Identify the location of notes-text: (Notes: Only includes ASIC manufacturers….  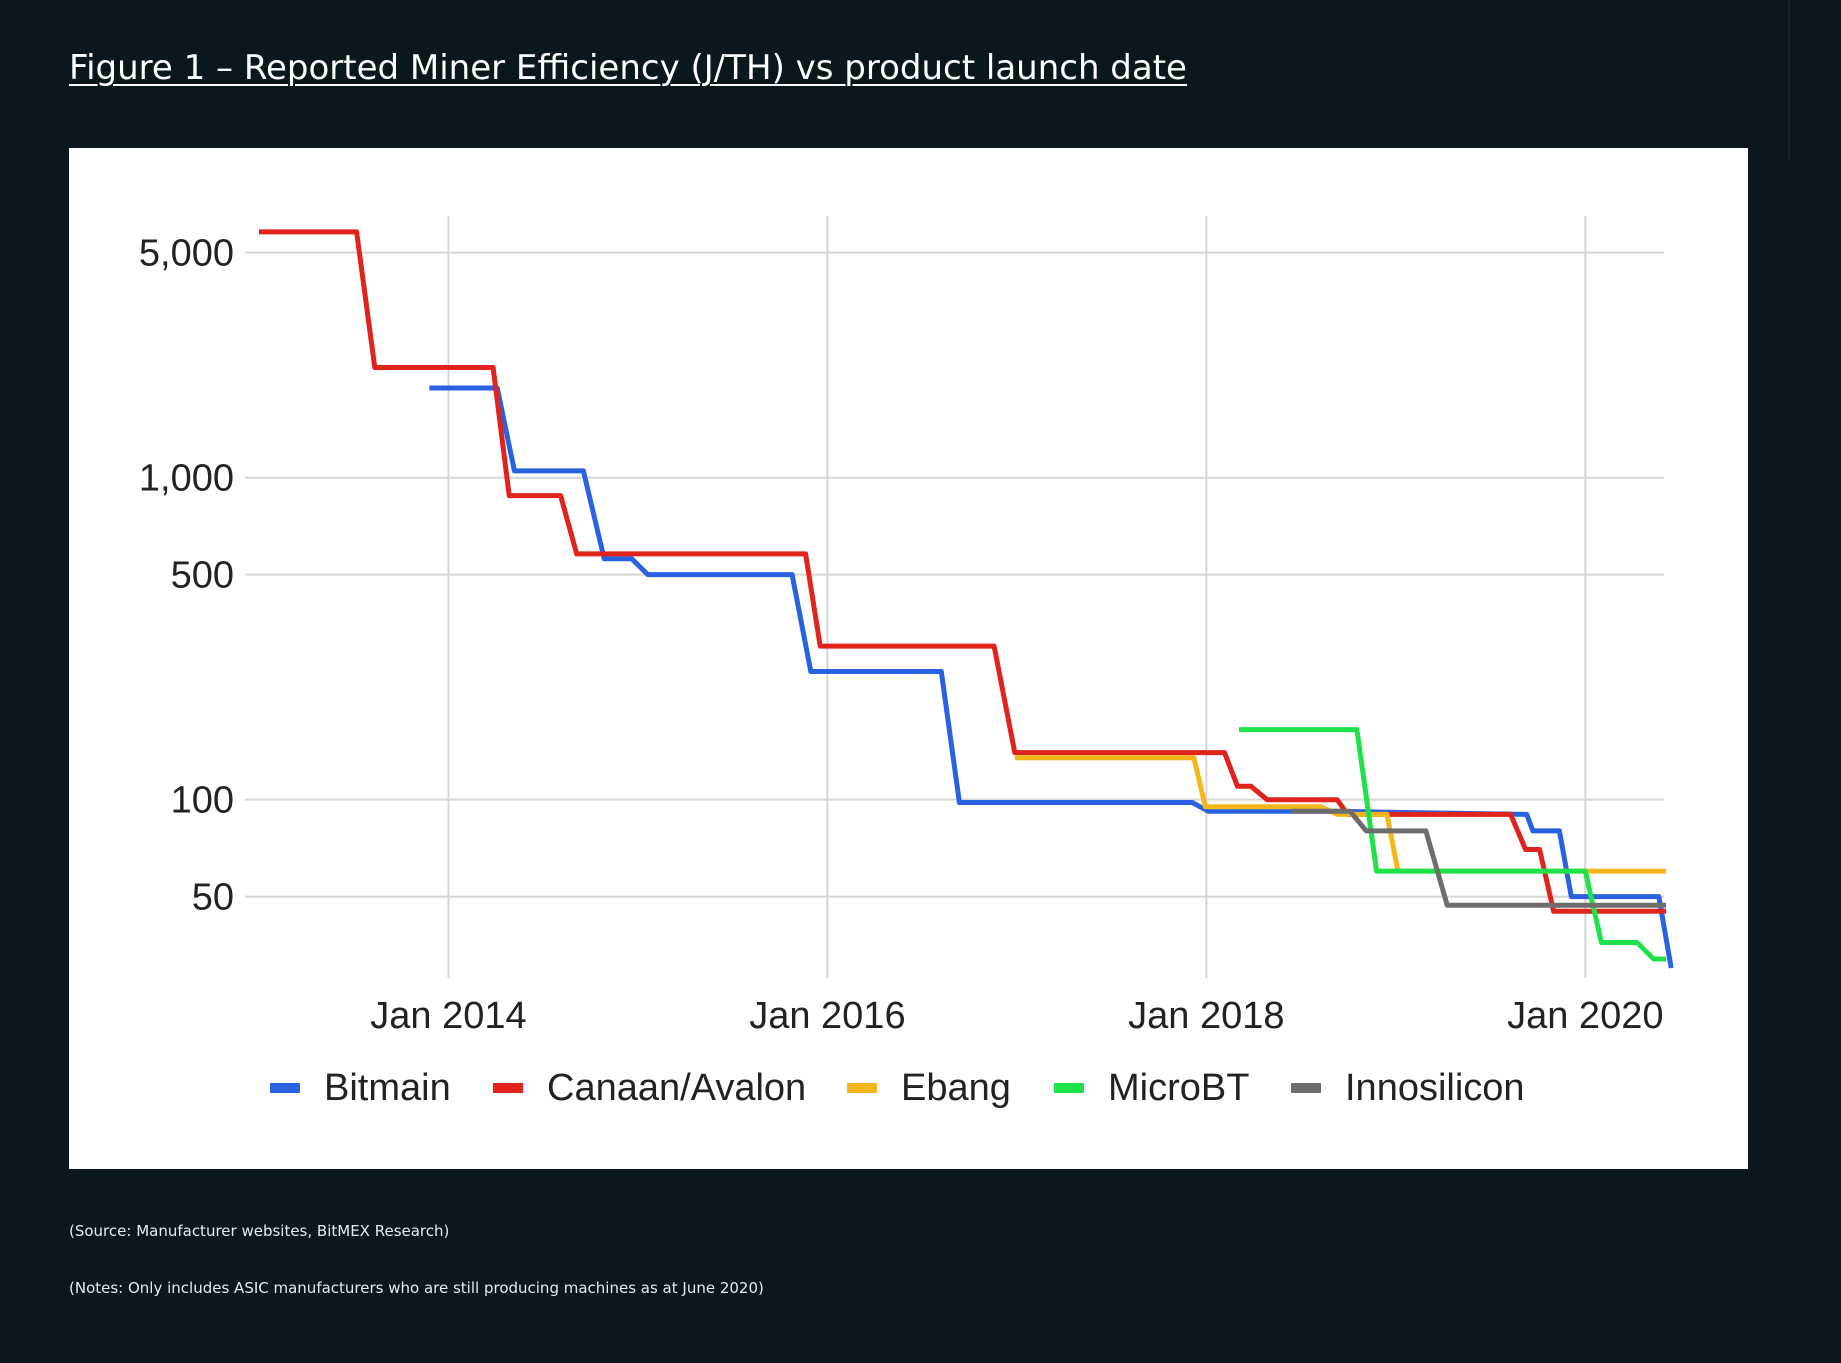
(416, 1288).